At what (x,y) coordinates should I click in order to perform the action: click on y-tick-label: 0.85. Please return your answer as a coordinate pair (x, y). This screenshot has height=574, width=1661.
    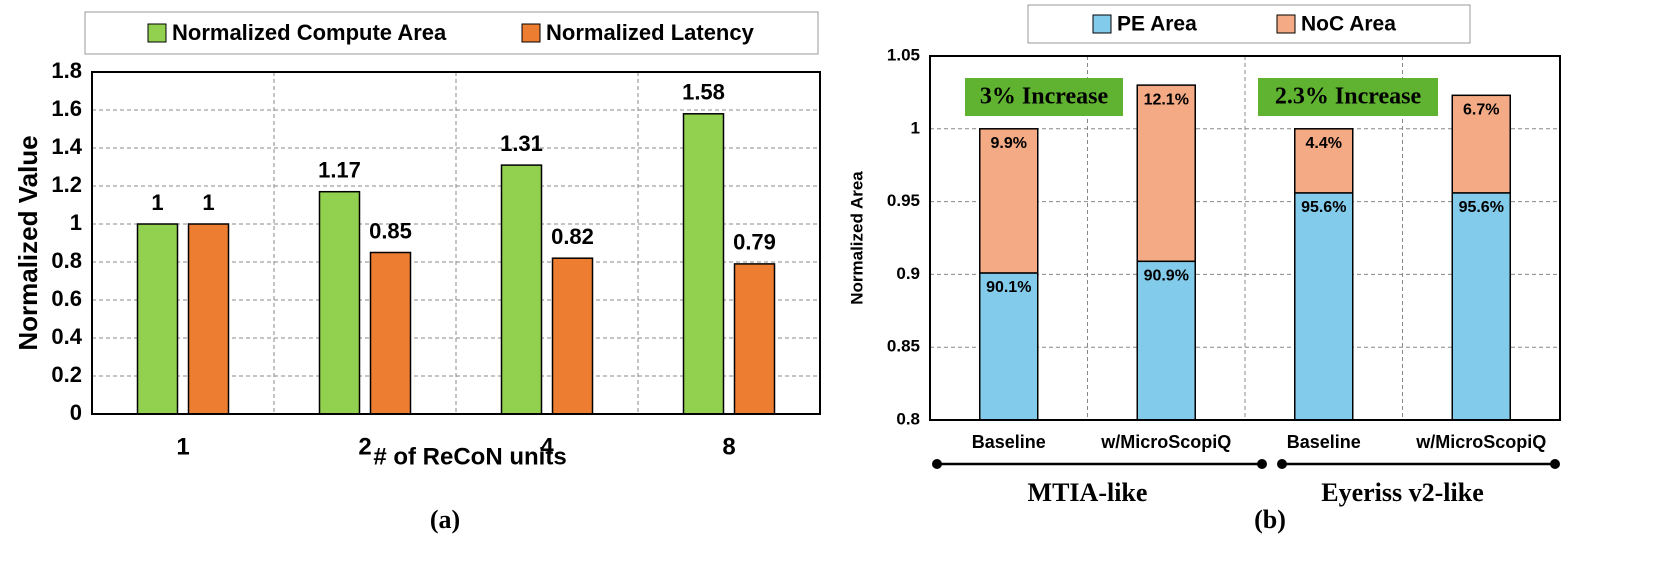
    Looking at the image, I should click on (903, 346).